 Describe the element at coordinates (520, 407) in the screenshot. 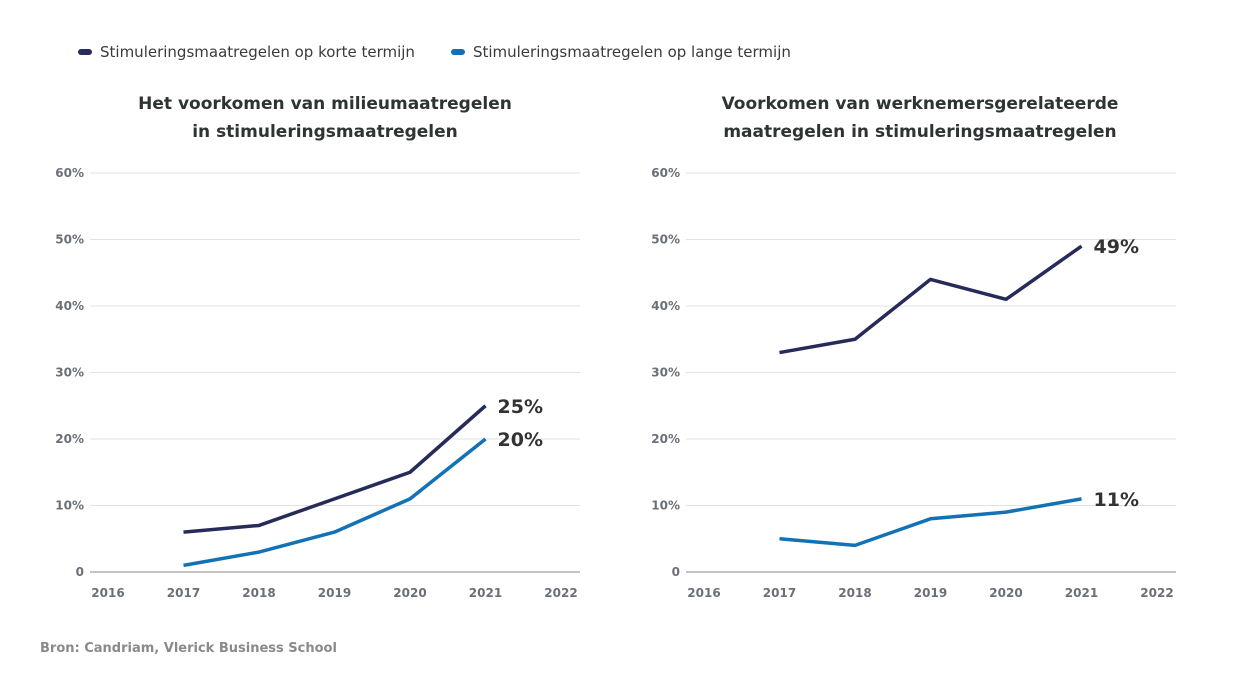

I see `end-data-label: 25%` at that location.